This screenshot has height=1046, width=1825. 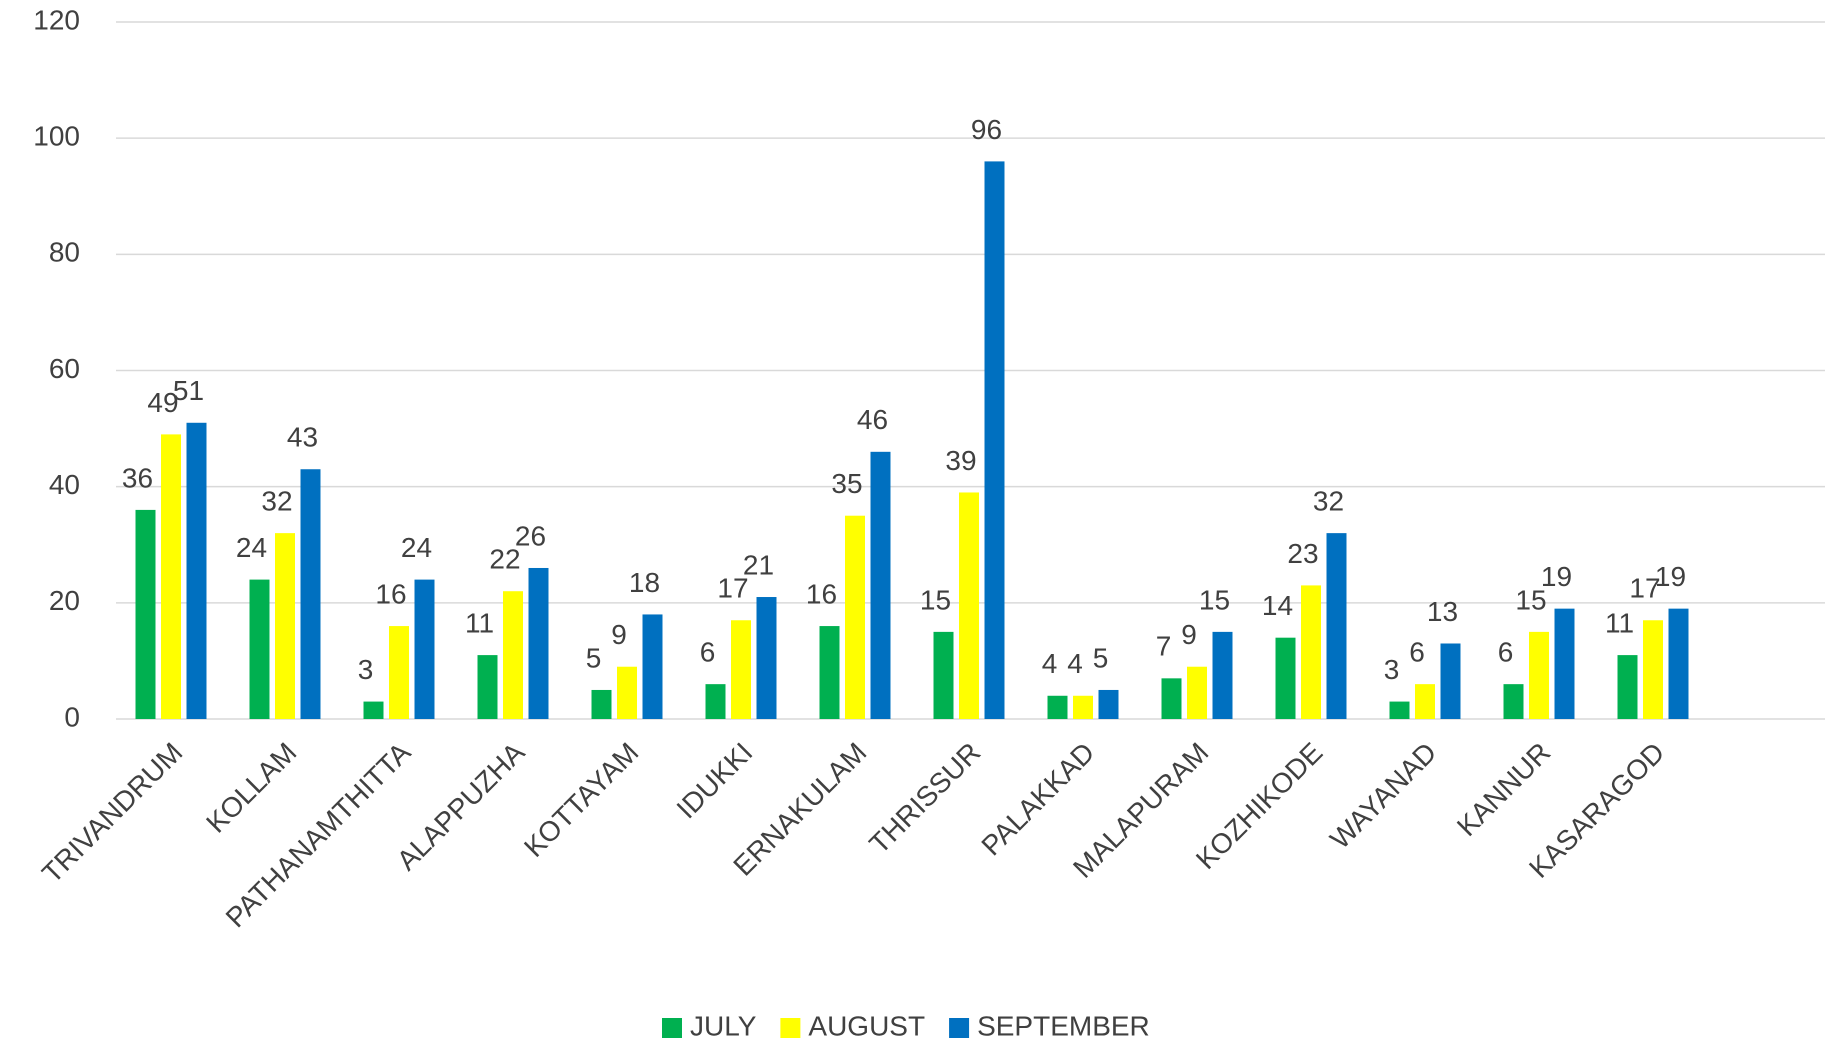 I want to click on x-tick-group: THRISSUR, so click(x=924, y=798).